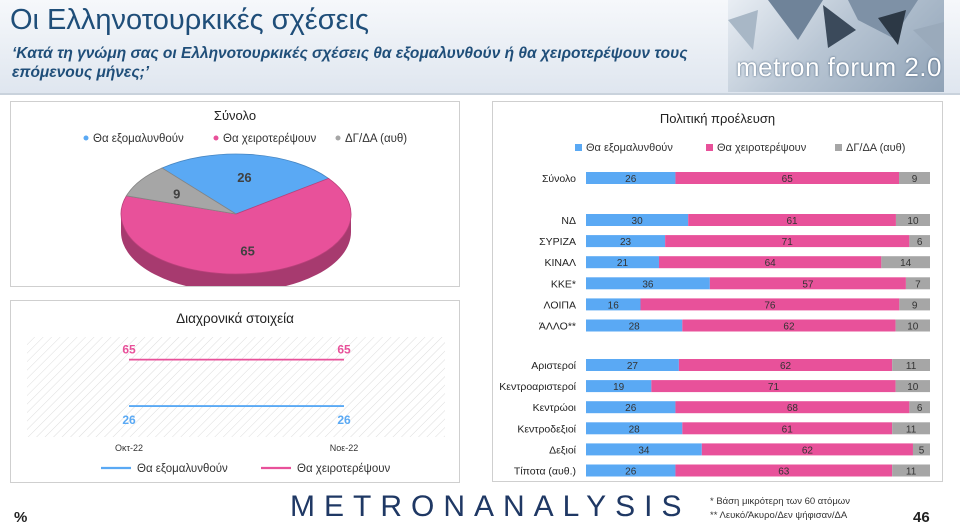 This screenshot has width=960, height=527. Describe the element at coordinates (246, 469) in the screenshot. I see `trend-legend: Θα εξομαλυνθούν Θα χειροτερέψουν` at that location.